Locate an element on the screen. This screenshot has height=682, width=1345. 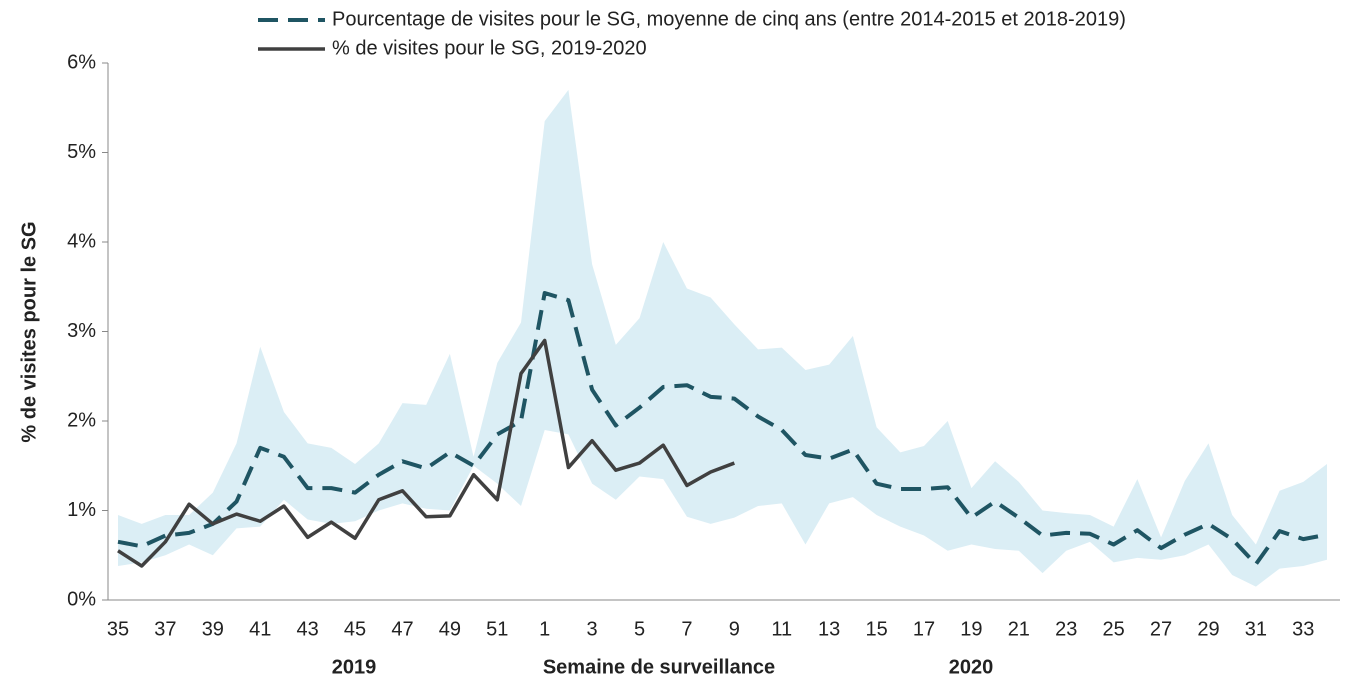
x-tick-label: 3 is located at coordinates (592, 629).